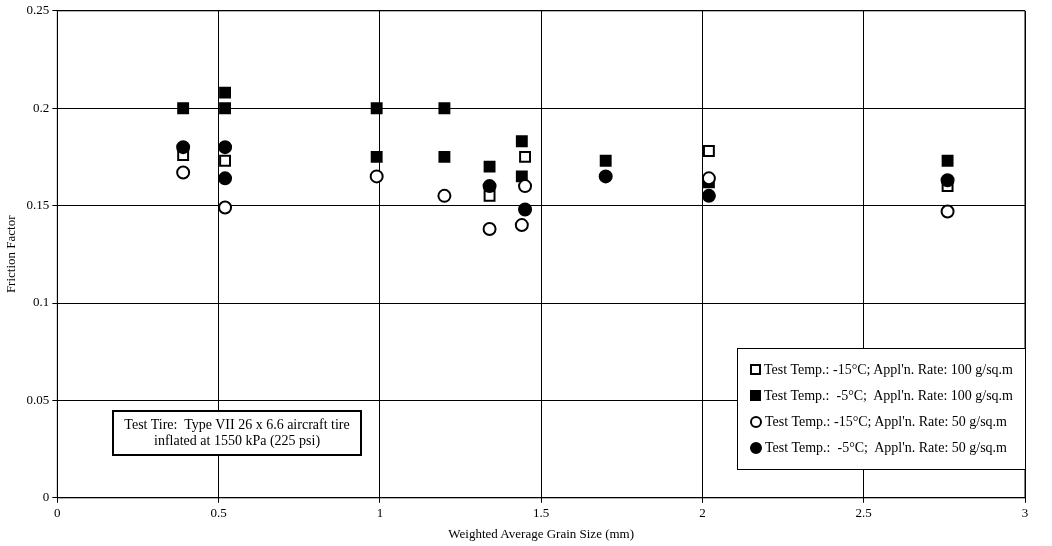  What do you see at coordinates (886, 447) in the screenshot?
I see `legend-label: Test Temp.: -5°C; Appl'n. Rate: 50 g/sq.m` at bounding box center [886, 447].